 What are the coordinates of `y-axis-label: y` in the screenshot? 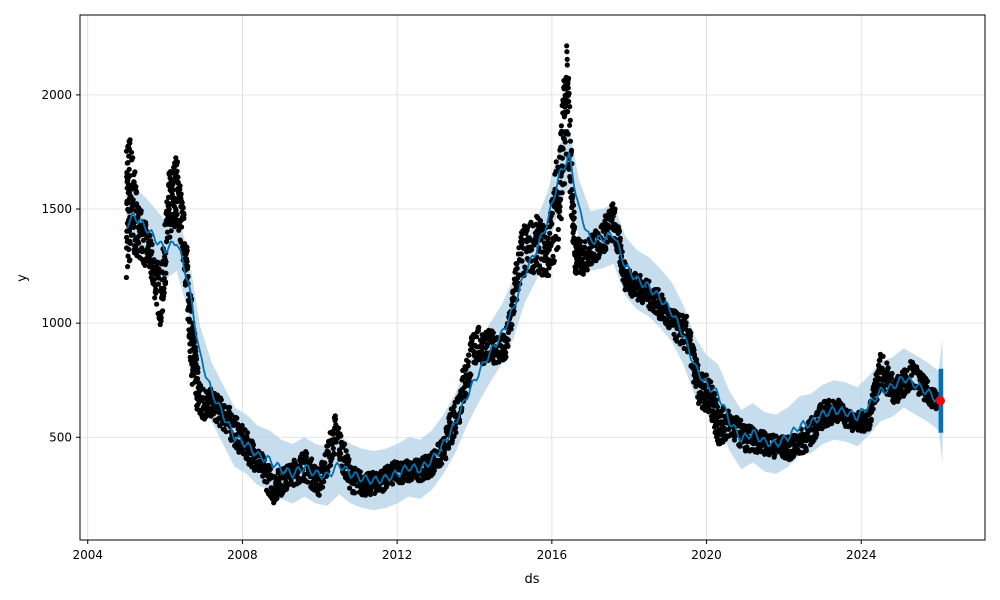 It's located at (22, 278).